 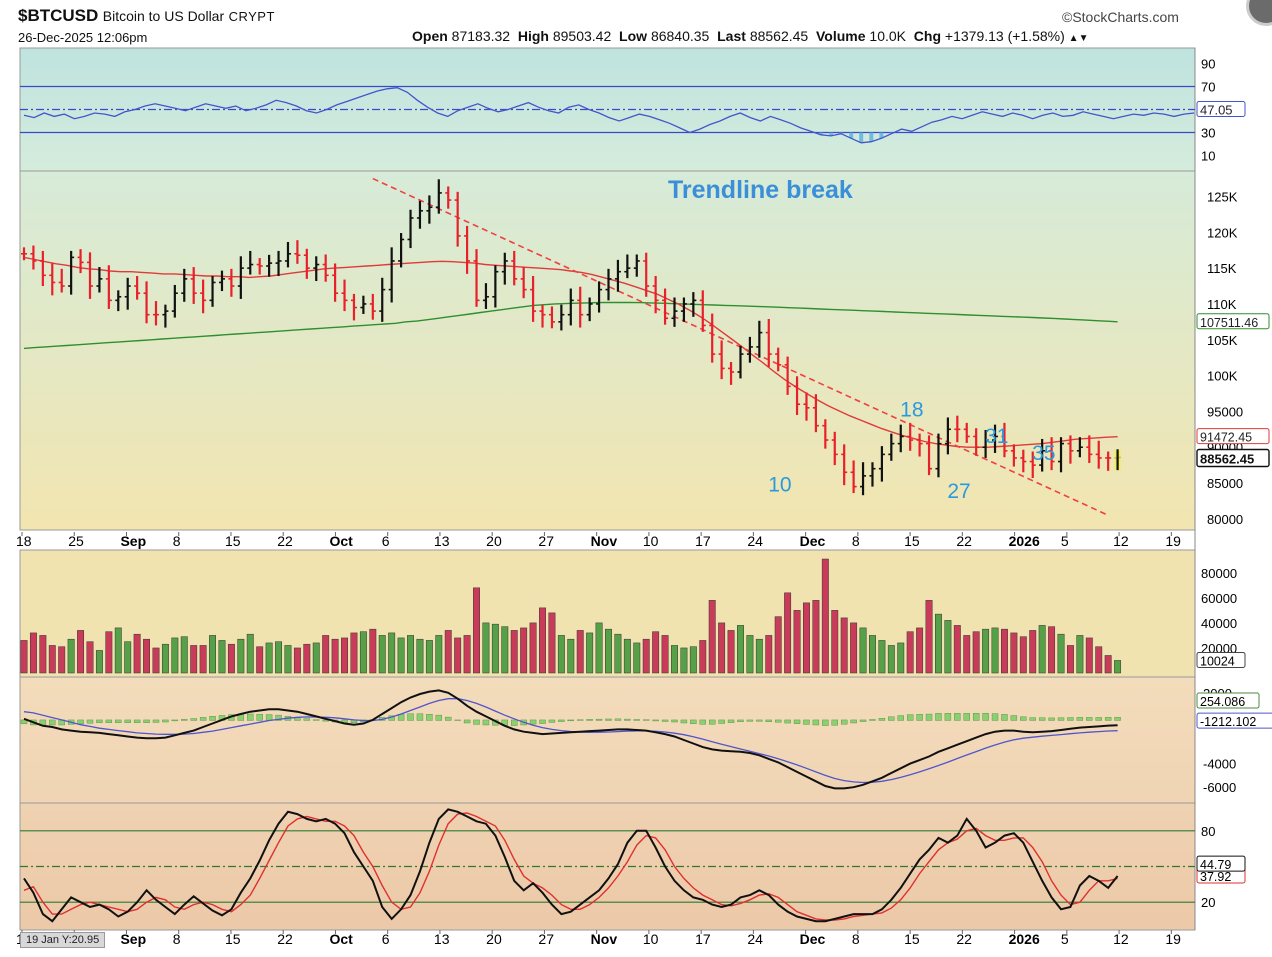 I want to click on rsi-line, so click(x=609, y=115).